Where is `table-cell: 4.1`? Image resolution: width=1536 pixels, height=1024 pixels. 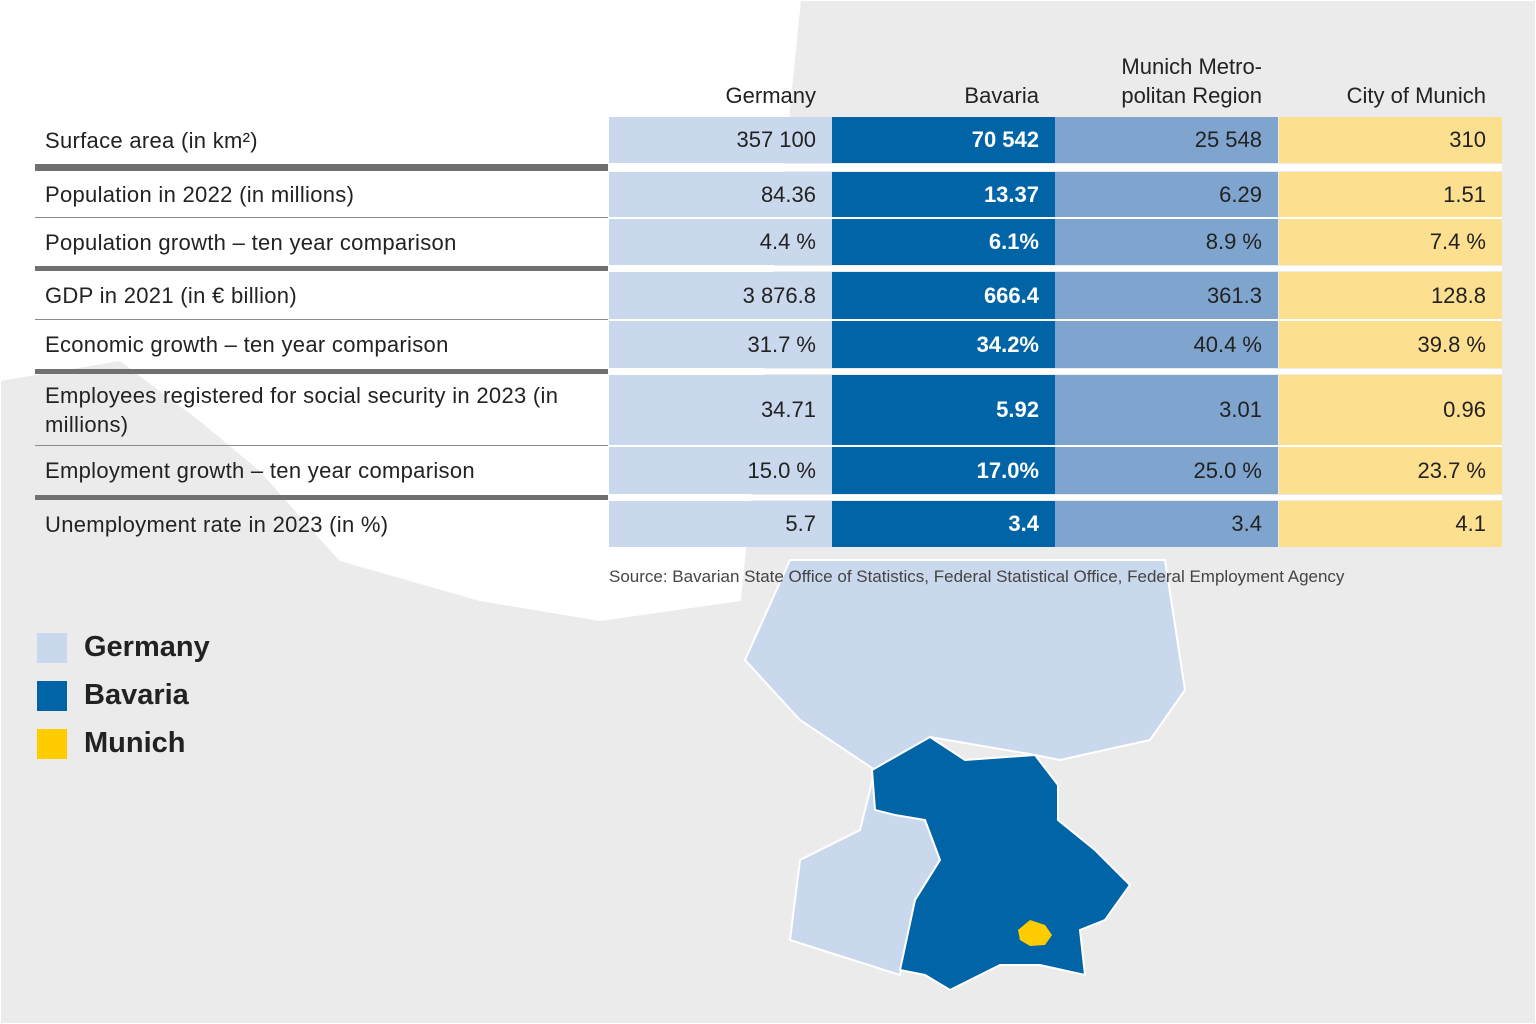
table-cell: 4.1 is located at coordinates (1390, 524).